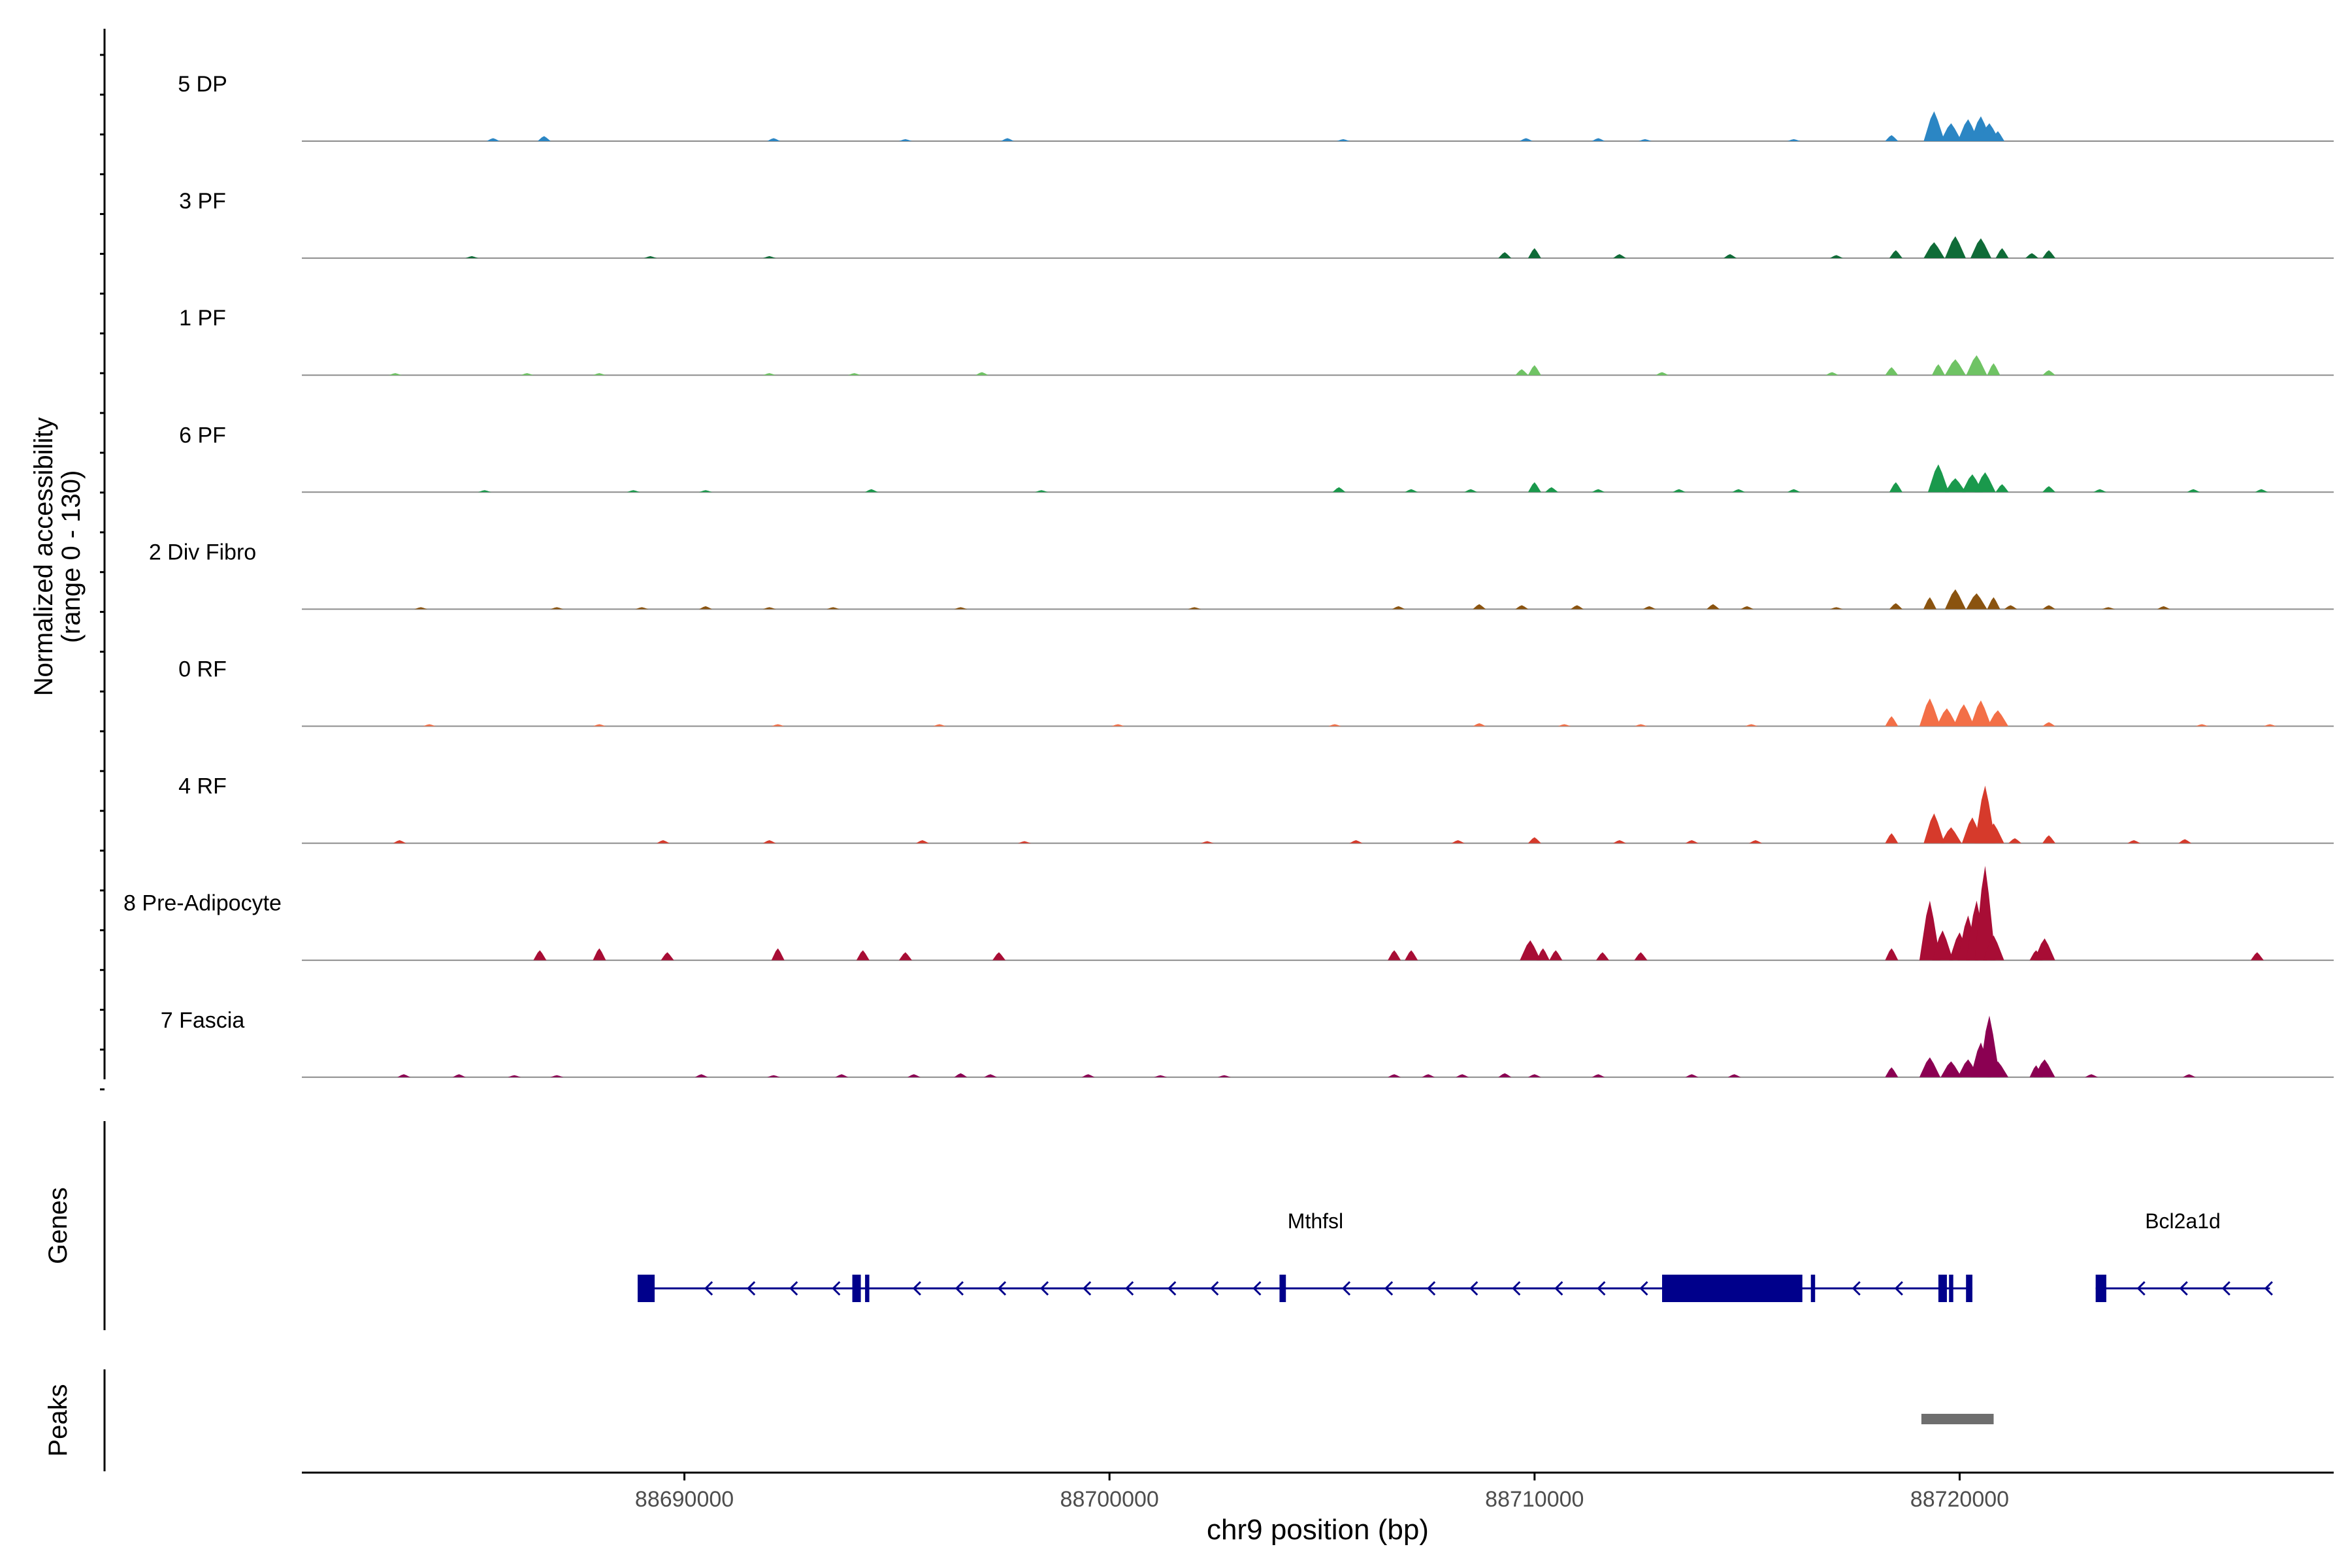  I want to click on coverage-track: 1 PF, so click(1256, 341).